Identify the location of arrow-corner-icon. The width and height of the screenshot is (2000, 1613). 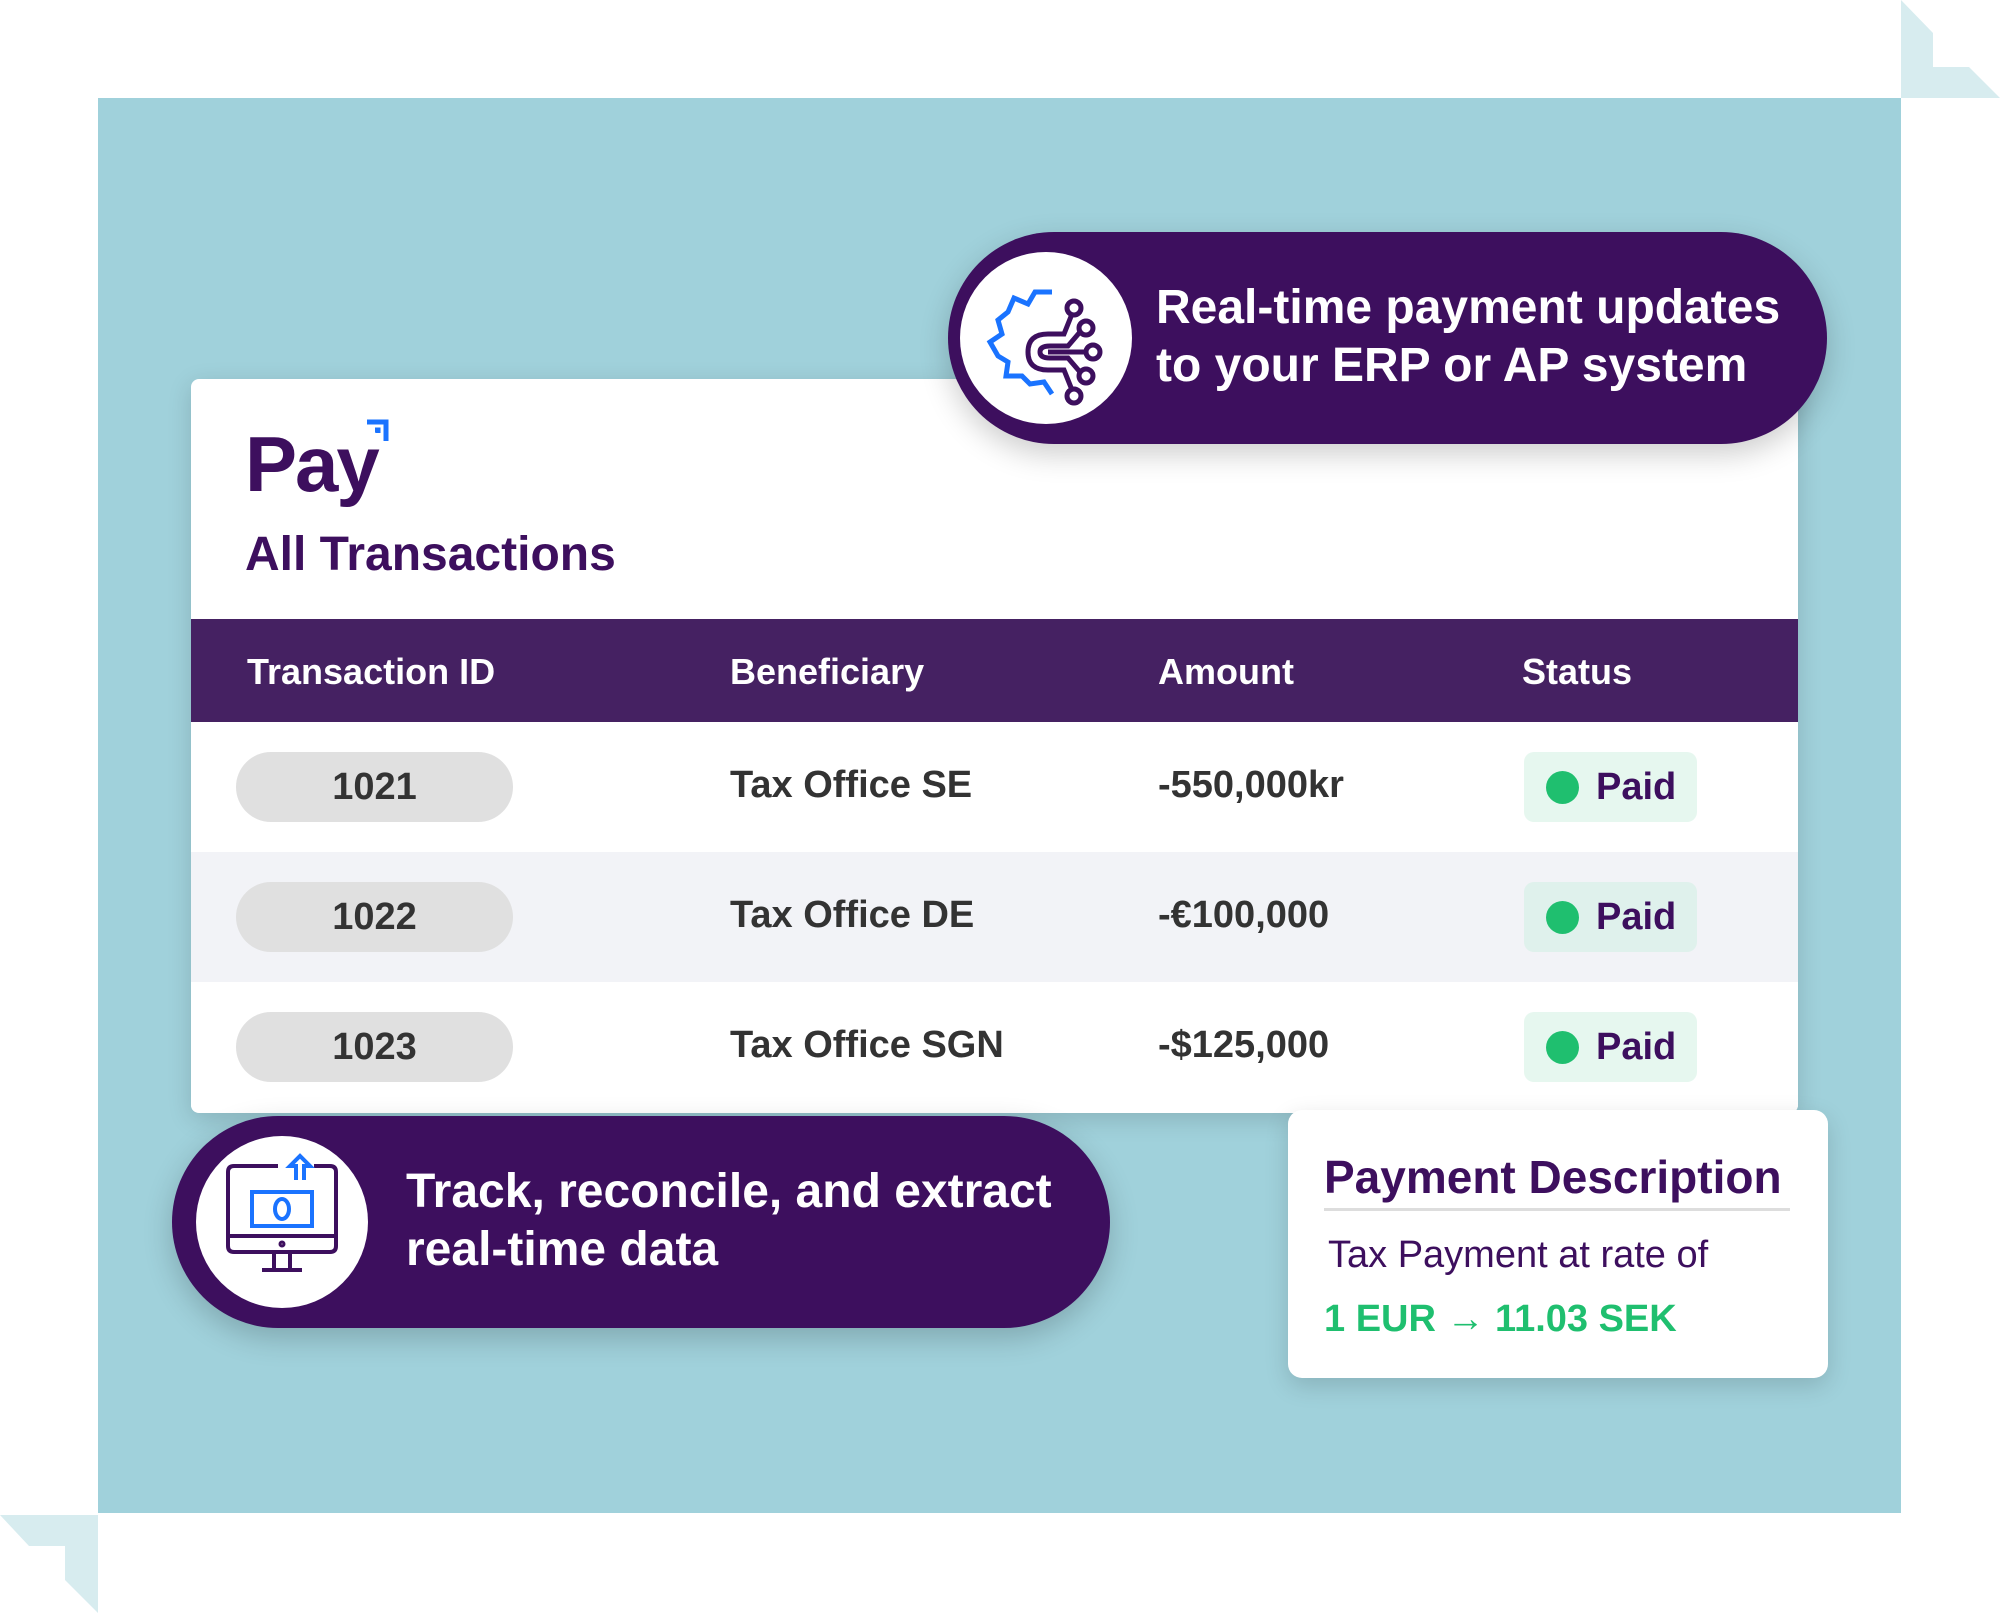
(378, 430).